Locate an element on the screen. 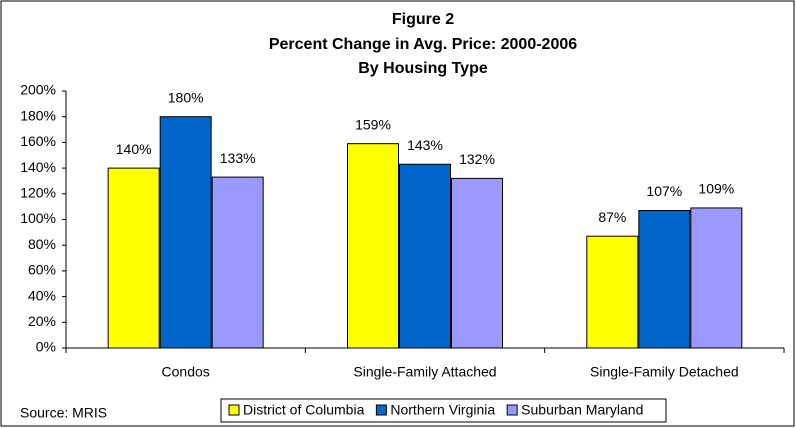 The height and width of the screenshot is (428, 796). y-tick-label: 60% is located at coordinates (42, 270).